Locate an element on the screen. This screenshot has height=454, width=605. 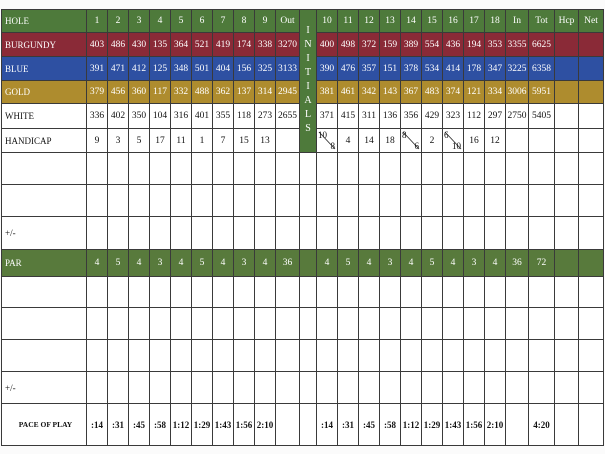
score-cell: 554 is located at coordinates (432, 44).